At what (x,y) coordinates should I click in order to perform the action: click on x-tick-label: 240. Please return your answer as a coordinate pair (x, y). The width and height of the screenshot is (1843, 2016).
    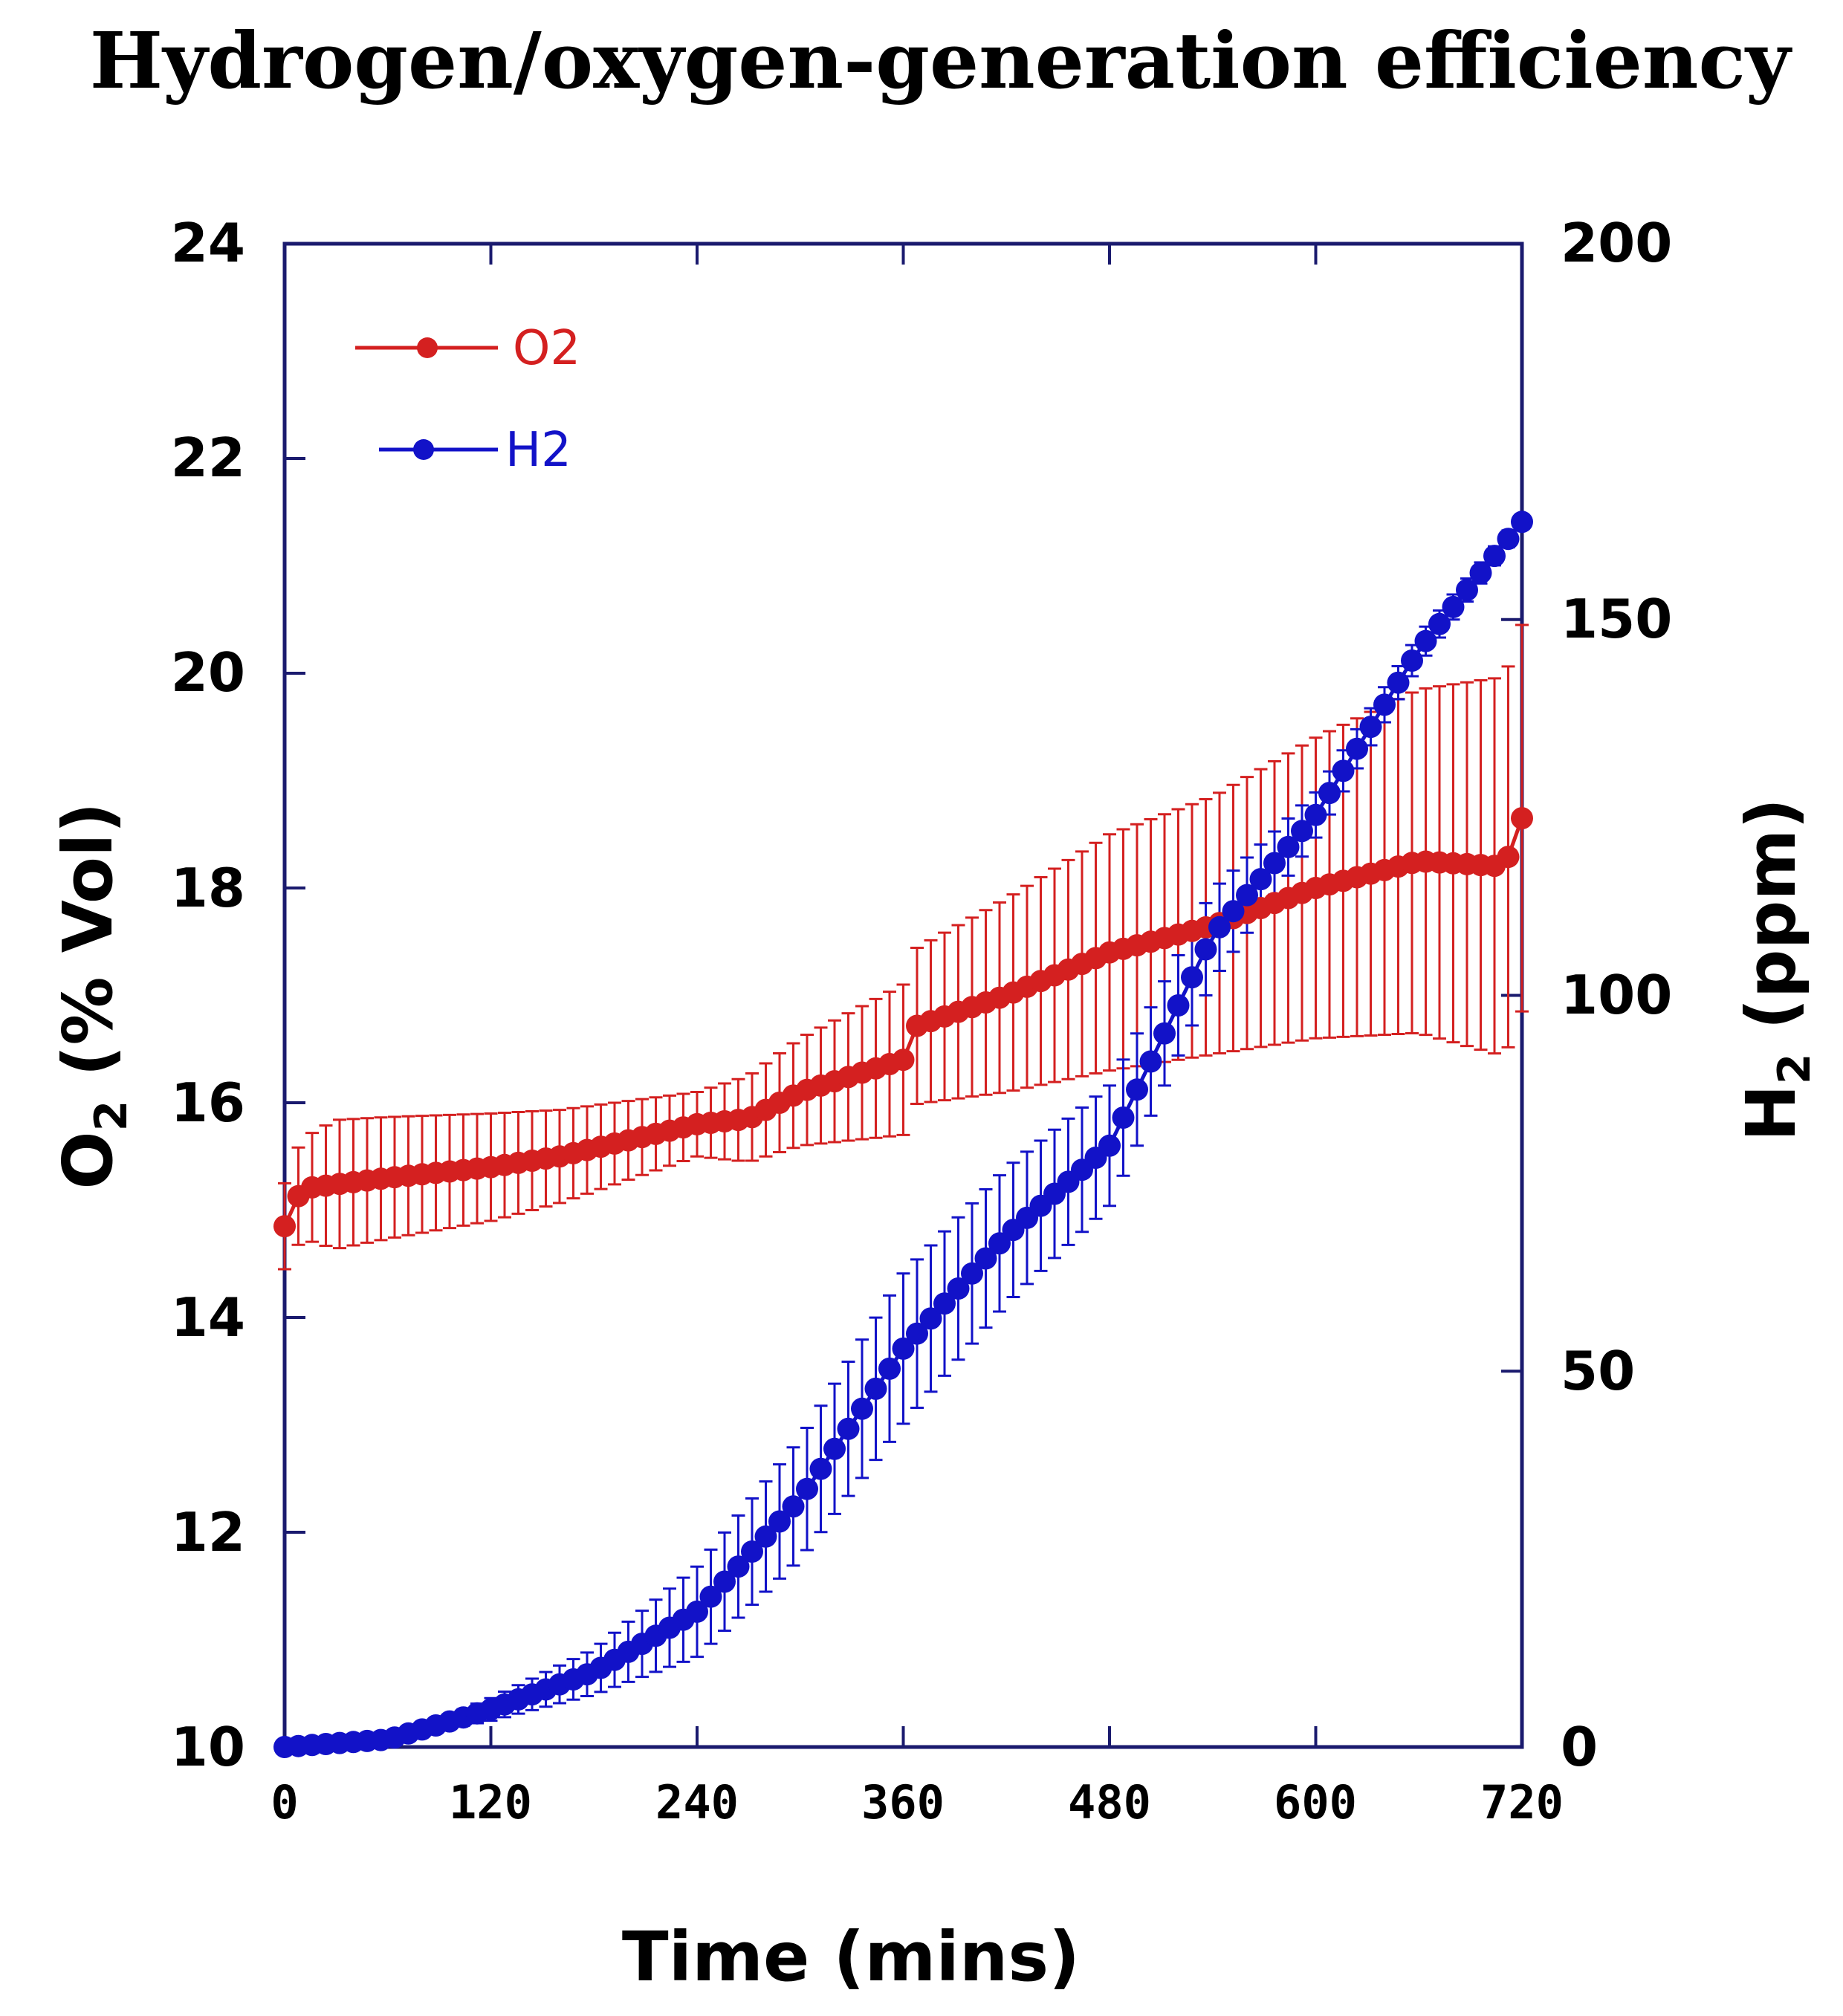
    Looking at the image, I should click on (697, 1802).